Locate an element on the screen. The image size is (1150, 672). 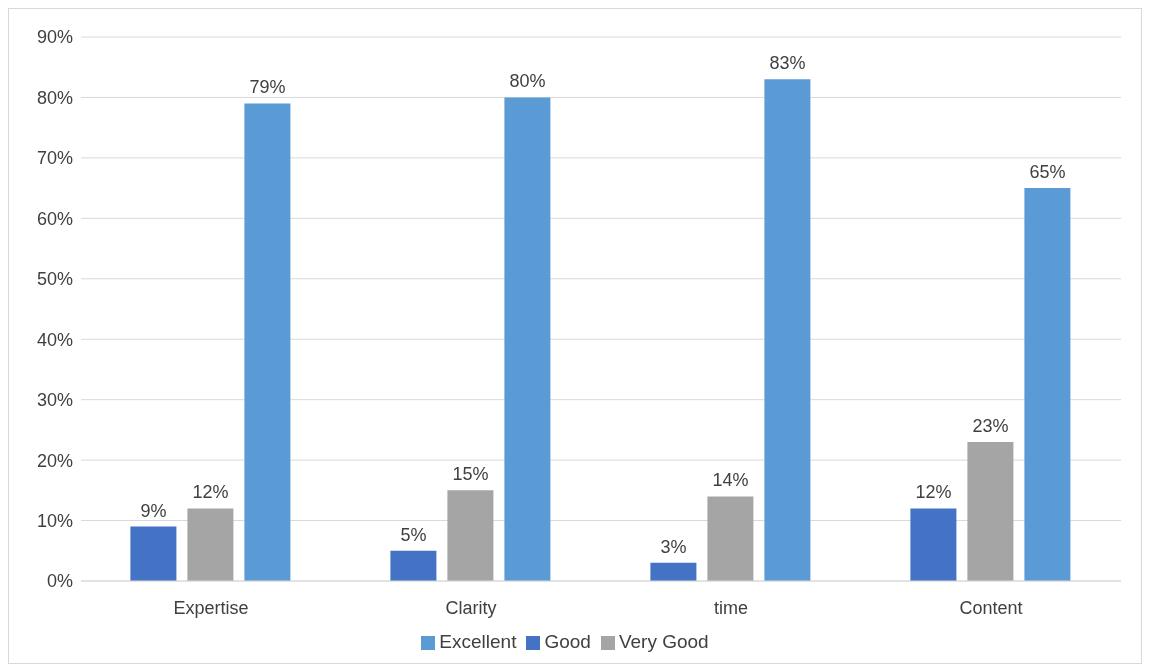
y-tick-label: 30% is located at coordinates (54, 400).